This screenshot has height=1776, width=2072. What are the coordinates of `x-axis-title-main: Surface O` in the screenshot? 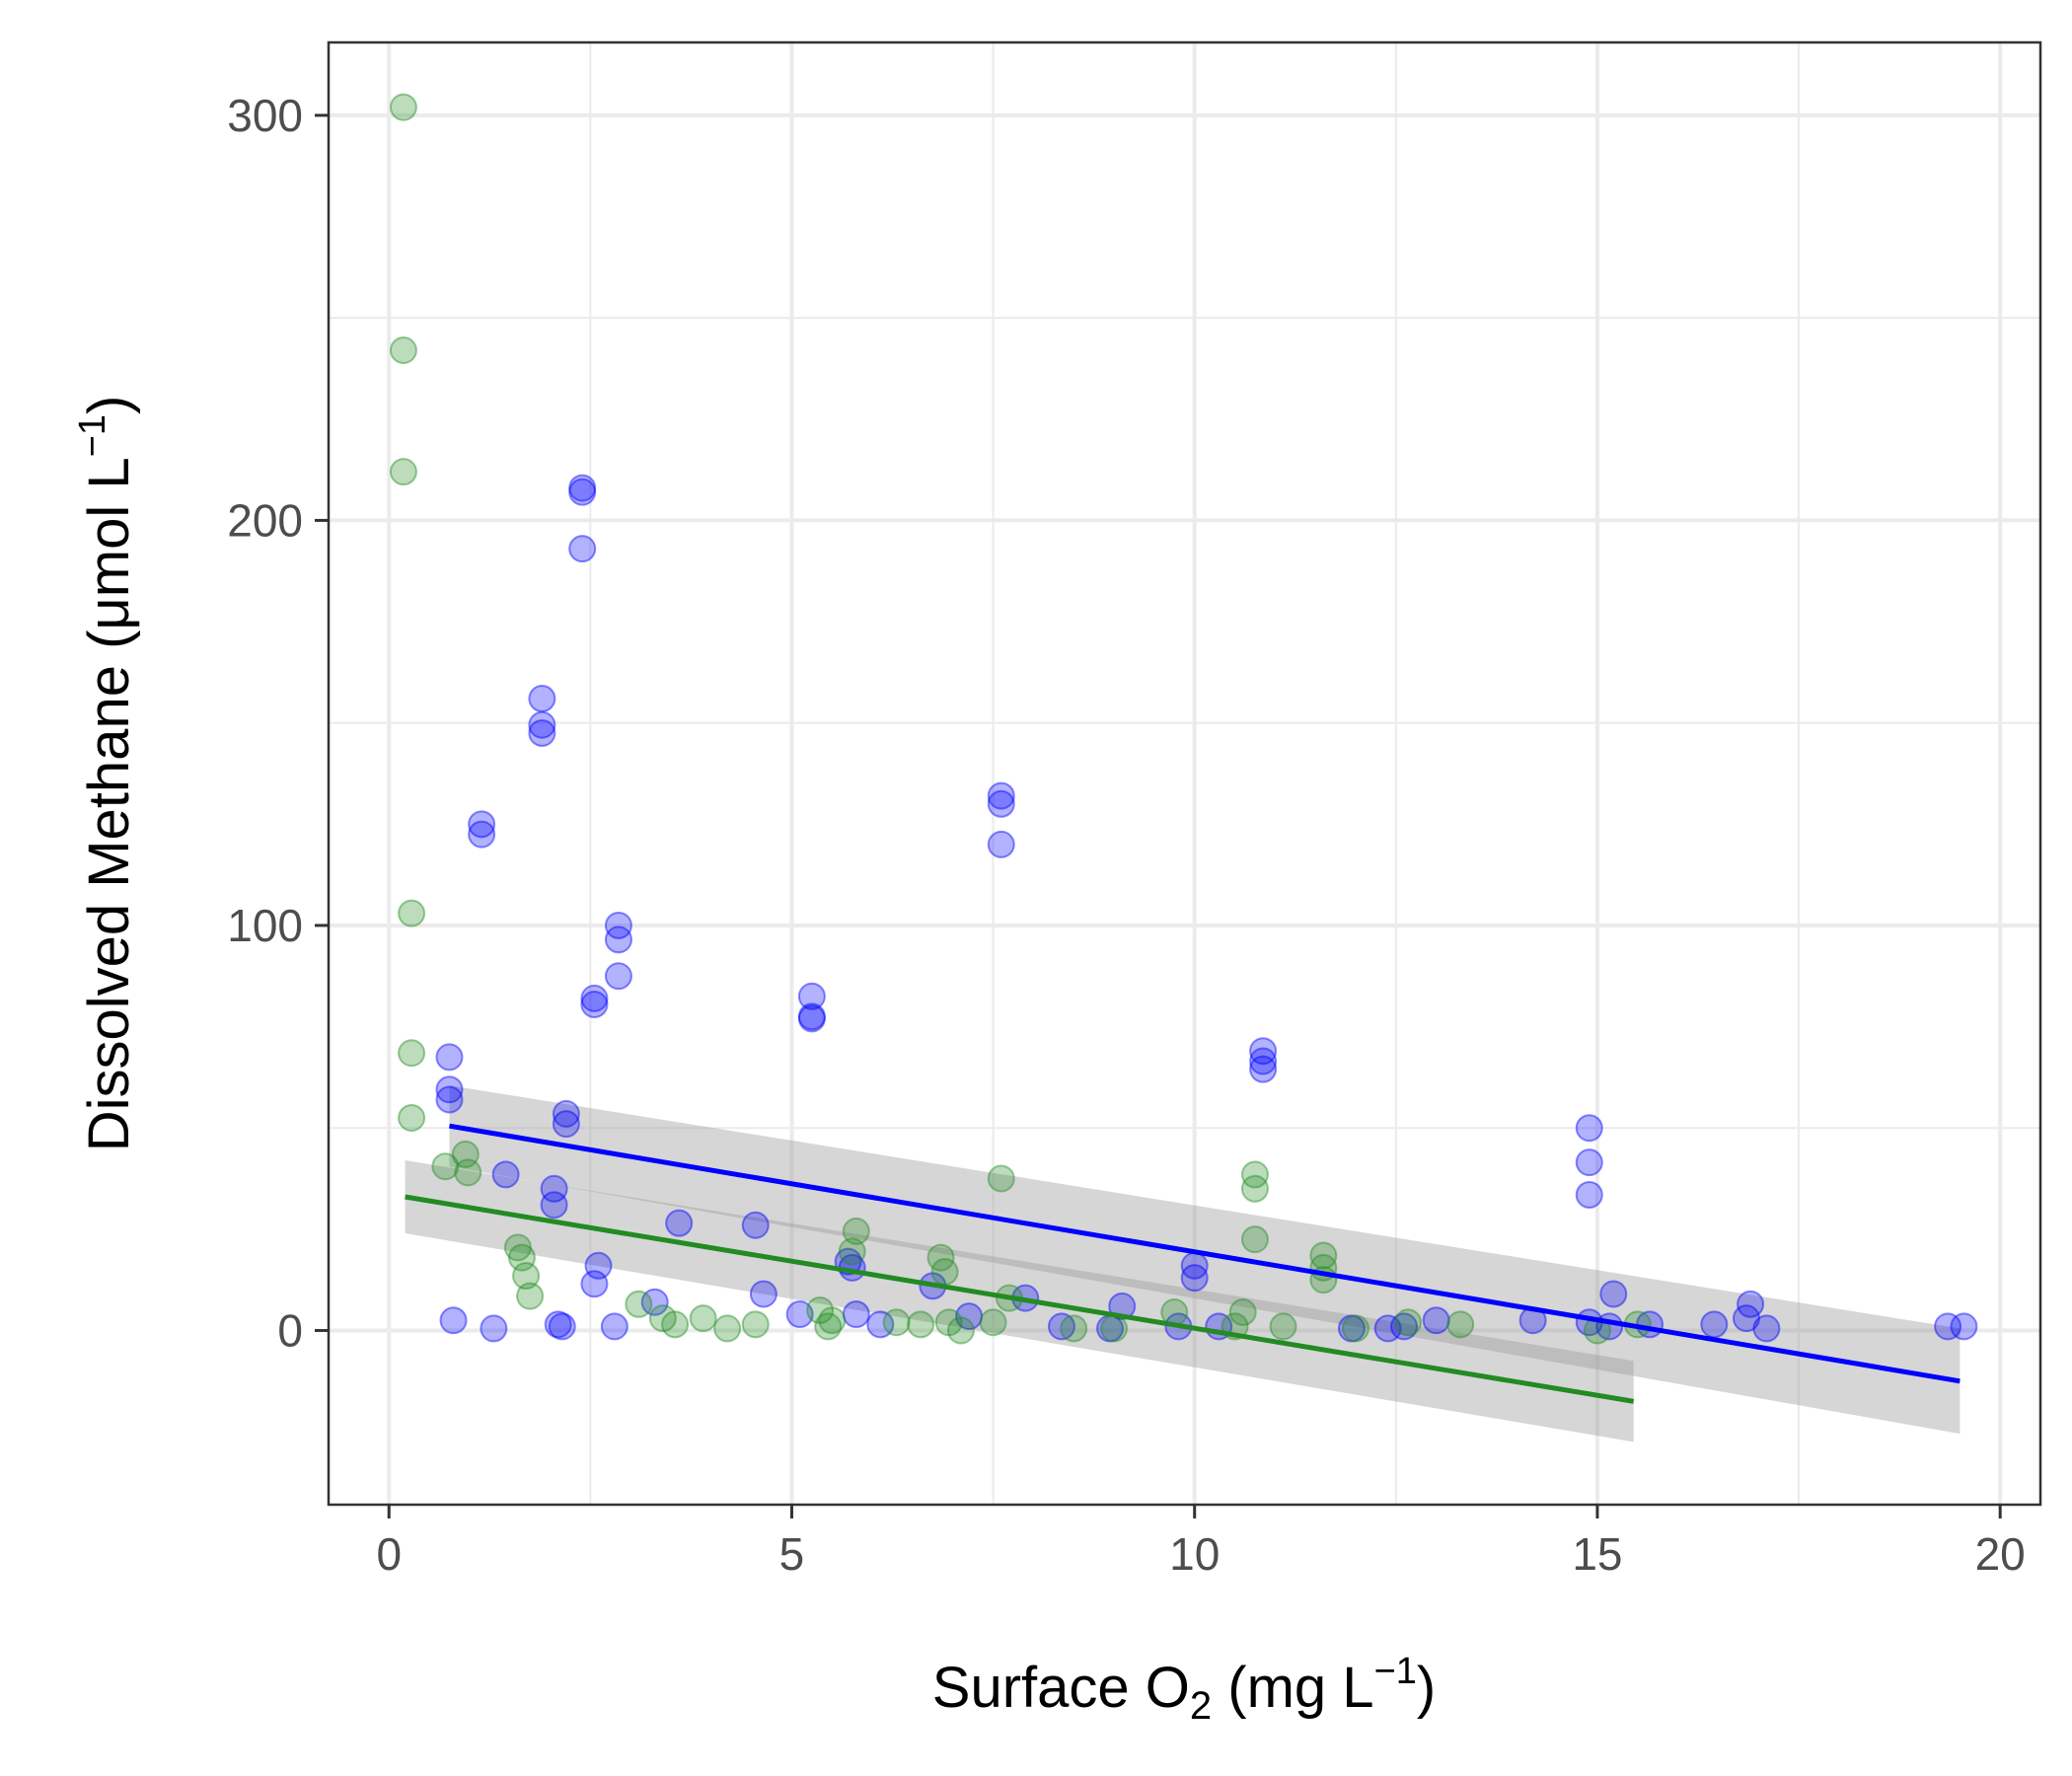 It's located at (1061, 1688).